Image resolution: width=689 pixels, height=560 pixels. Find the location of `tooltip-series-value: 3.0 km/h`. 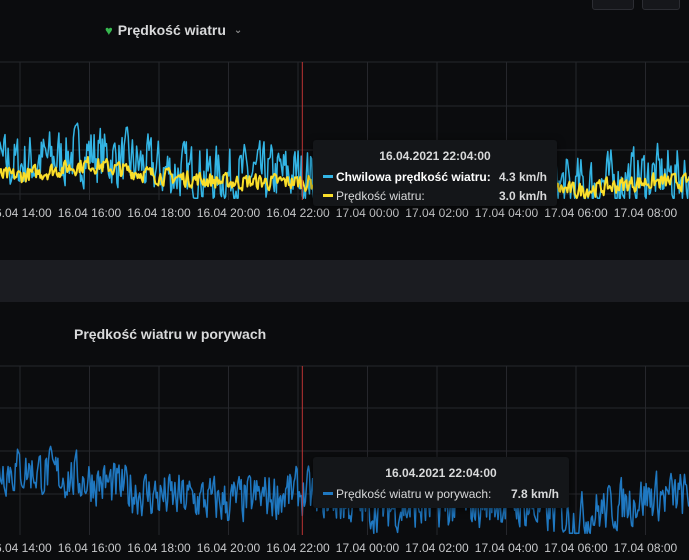

tooltip-series-value: 3.0 km/h is located at coordinates (522, 195).